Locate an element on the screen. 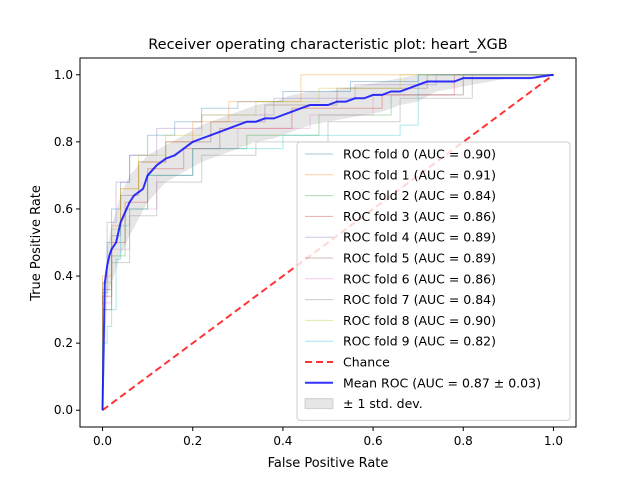 This screenshot has height=480, width=640. legend-label: ROC fold 4 (AUC = 0.89) is located at coordinates (419, 237).